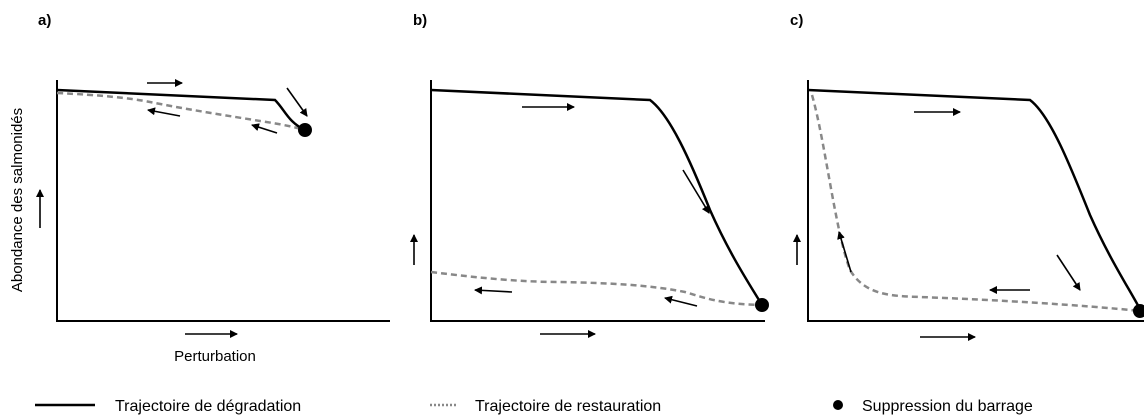 The width and height of the screenshot is (1144, 416). I want to click on legend-swatch, so click(838, 405).